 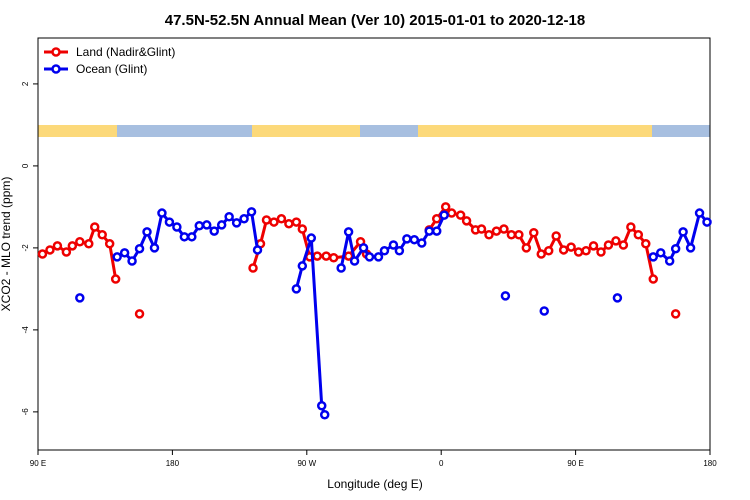 What do you see at coordinates (111, 69) in the screenshot?
I see `legend-label: Ocean (Glint)` at bounding box center [111, 69].